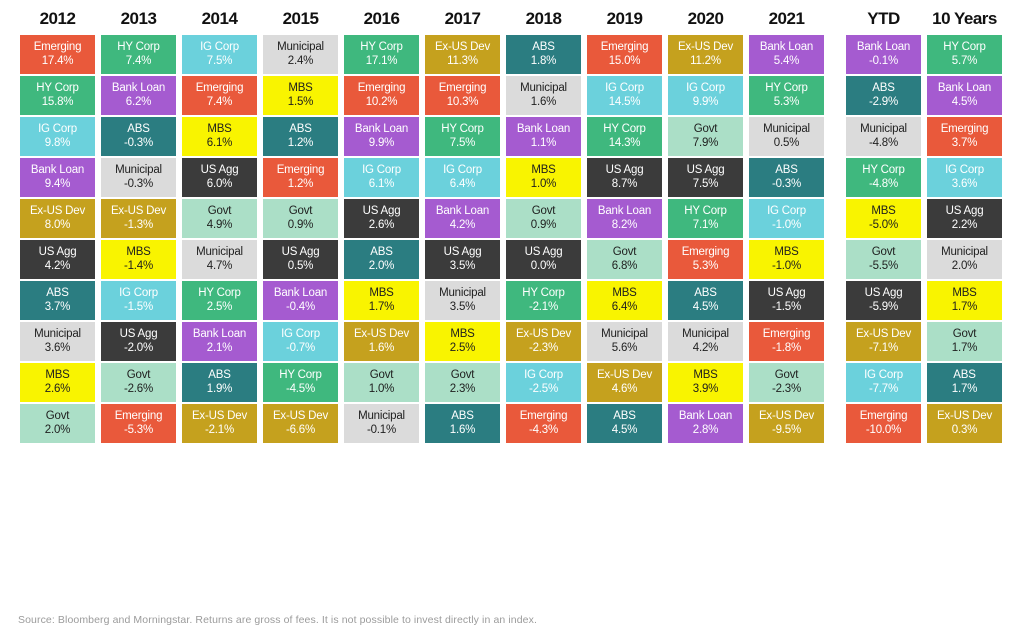 The height and width of the screenshot is (640, 1024). What do you see at coordinates (964, 429) in the screenshot?
I see `asset-return-value: 0.3%` at bounding box center [964, 429].